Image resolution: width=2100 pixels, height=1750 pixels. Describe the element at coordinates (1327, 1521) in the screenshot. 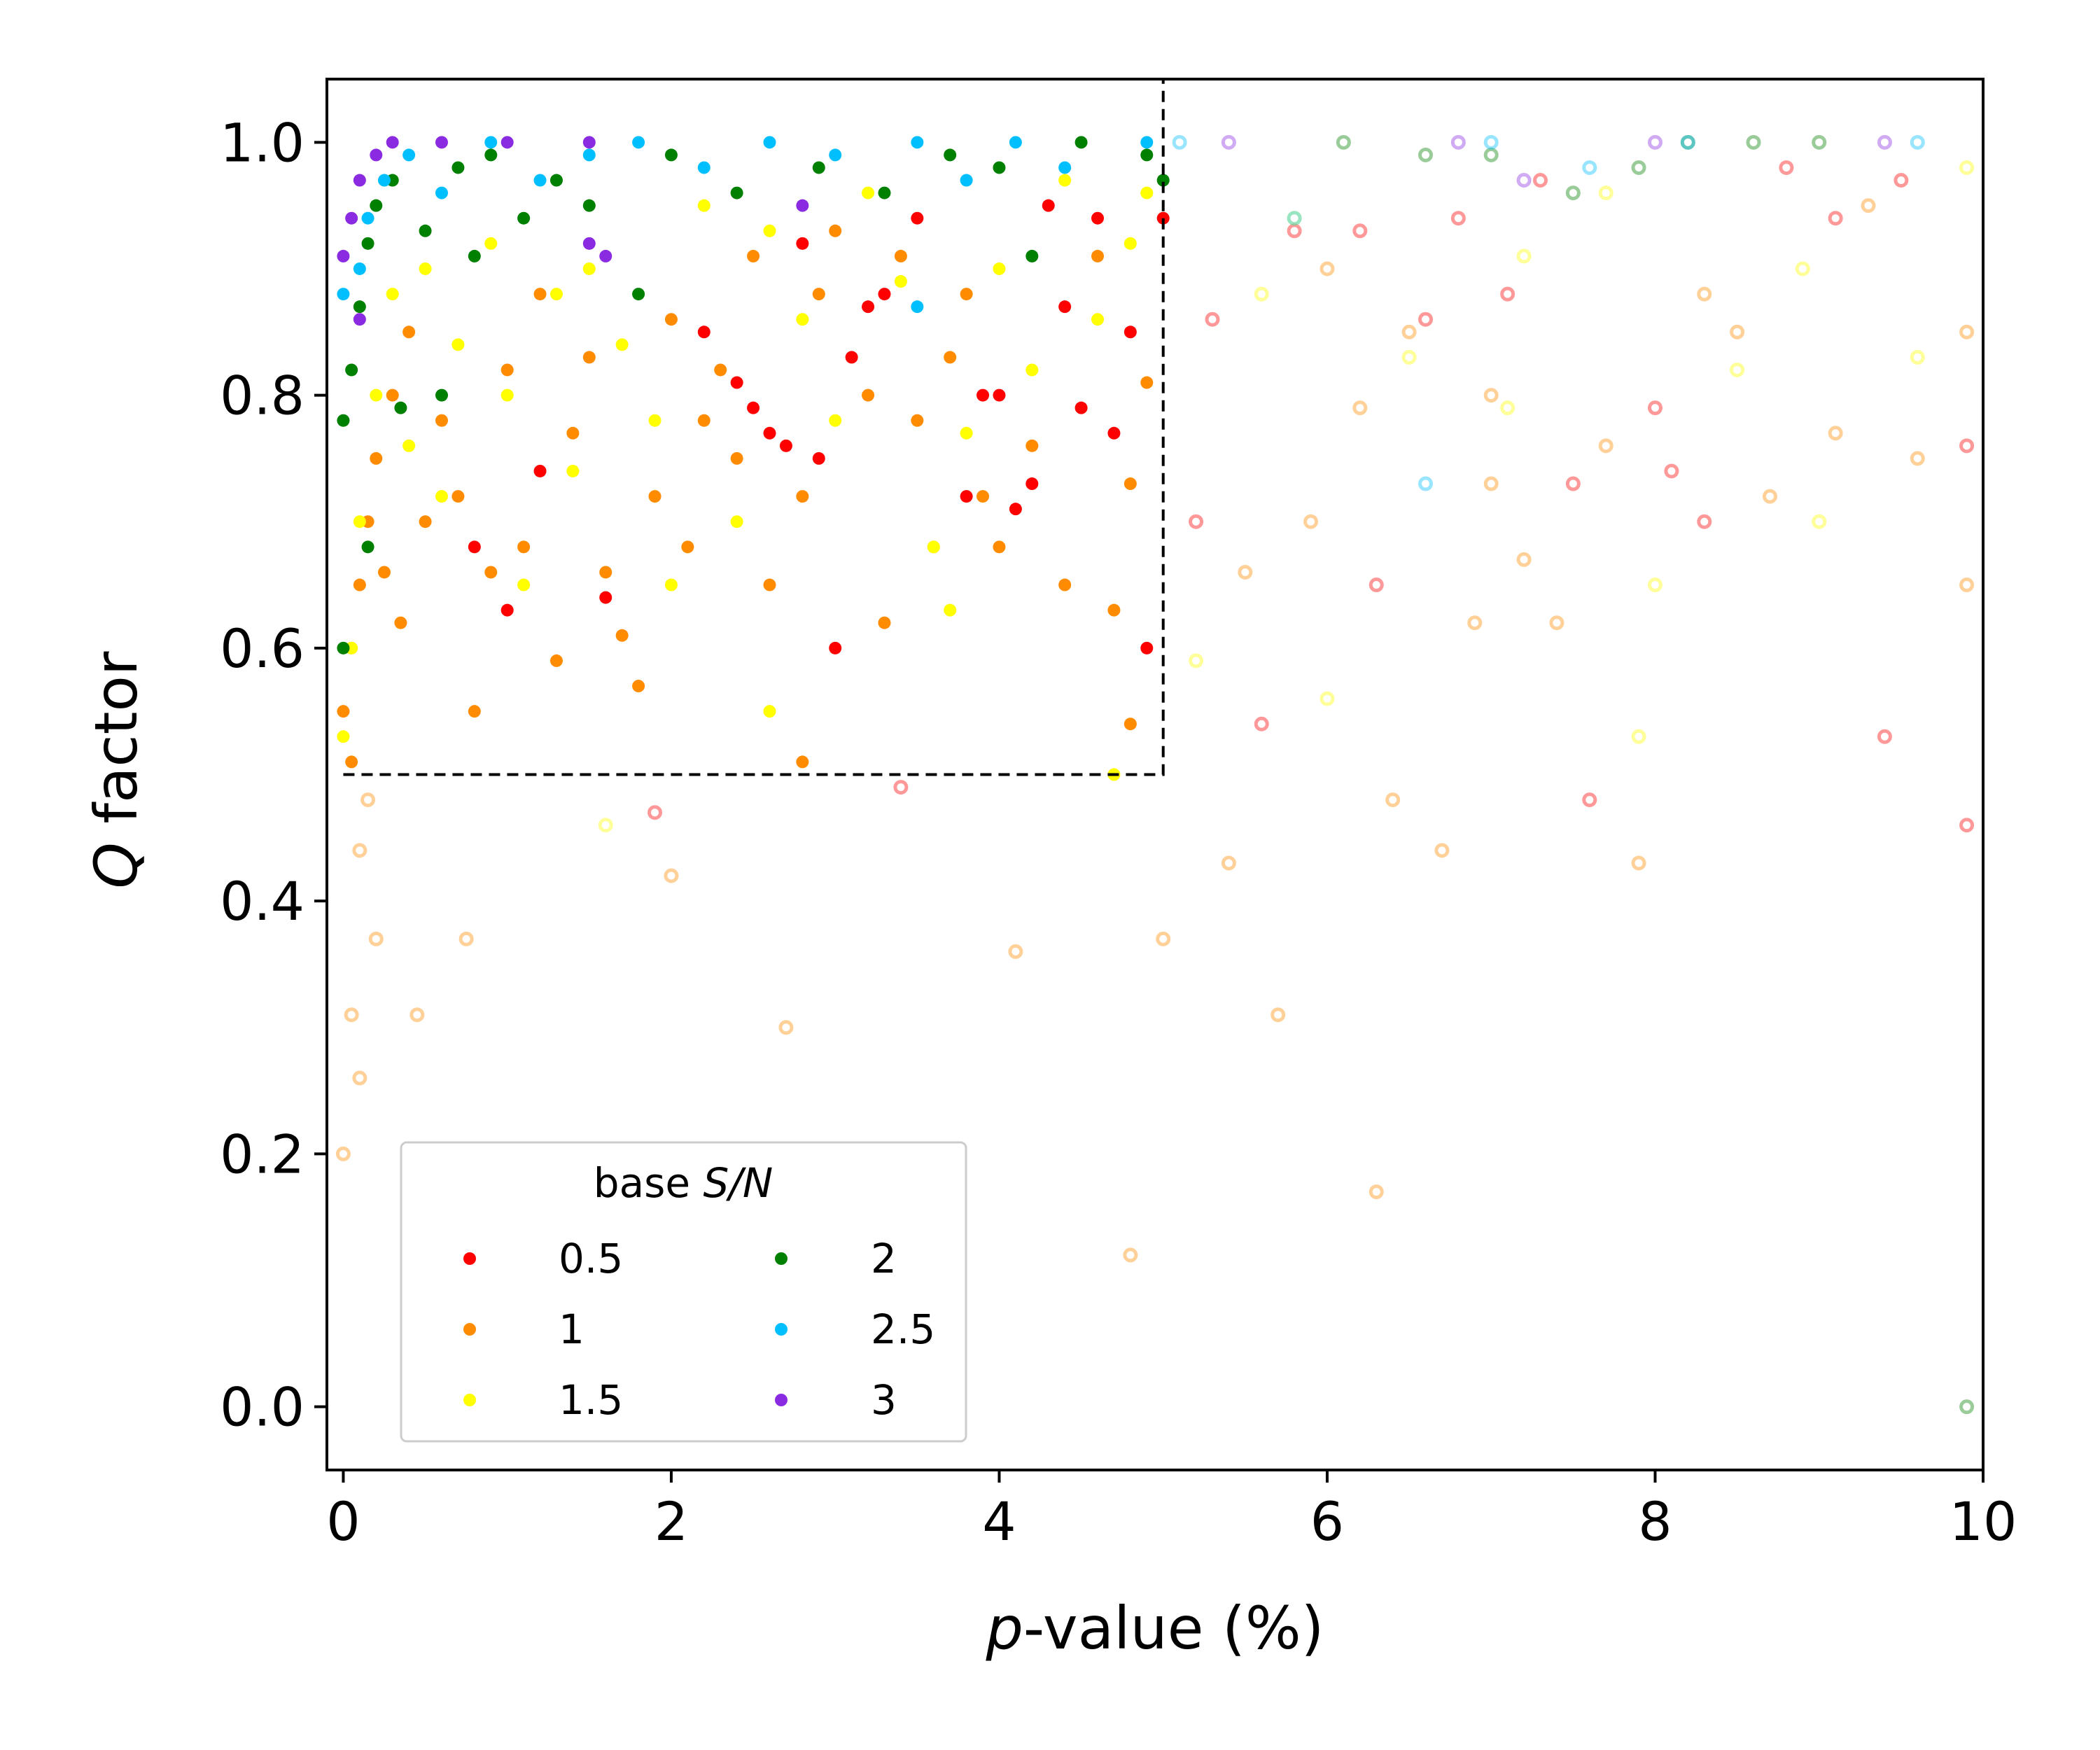

I see `x-tick-label: 6` at that location.